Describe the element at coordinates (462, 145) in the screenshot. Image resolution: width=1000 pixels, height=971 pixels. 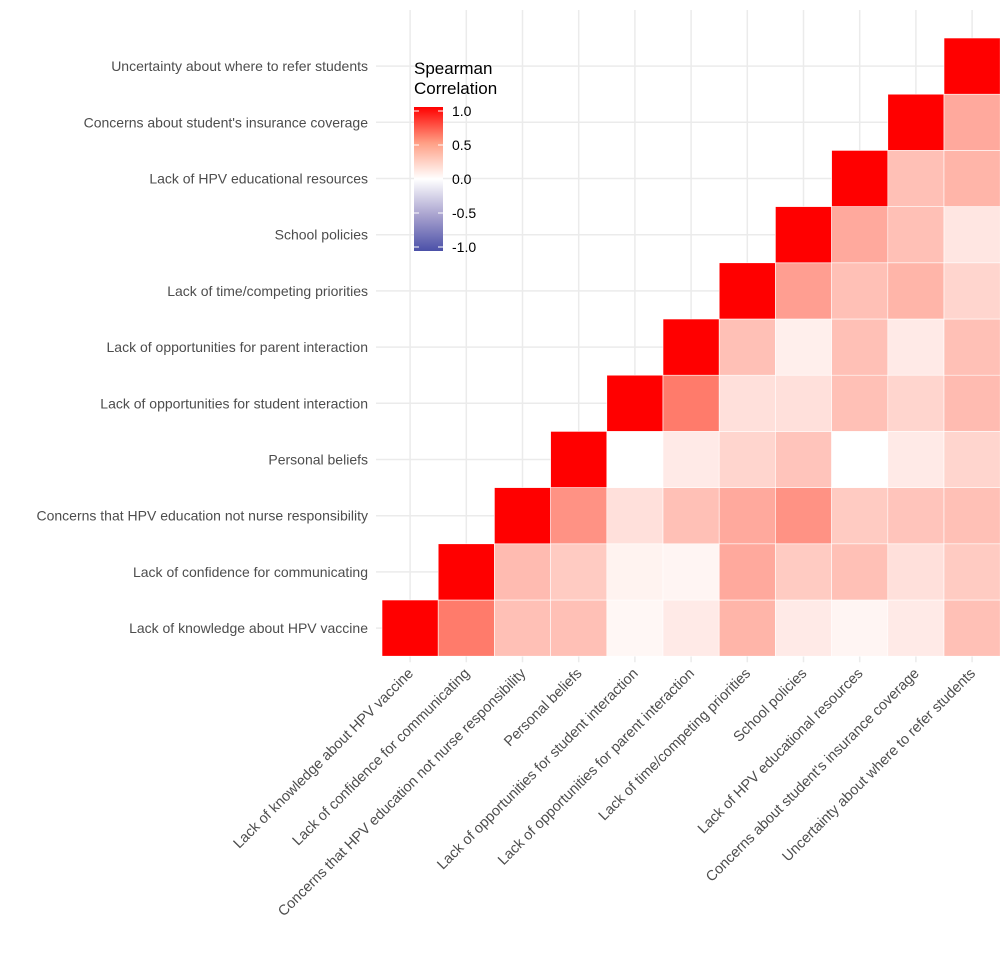
I see `legend-tick-label: 0.5` at that location.